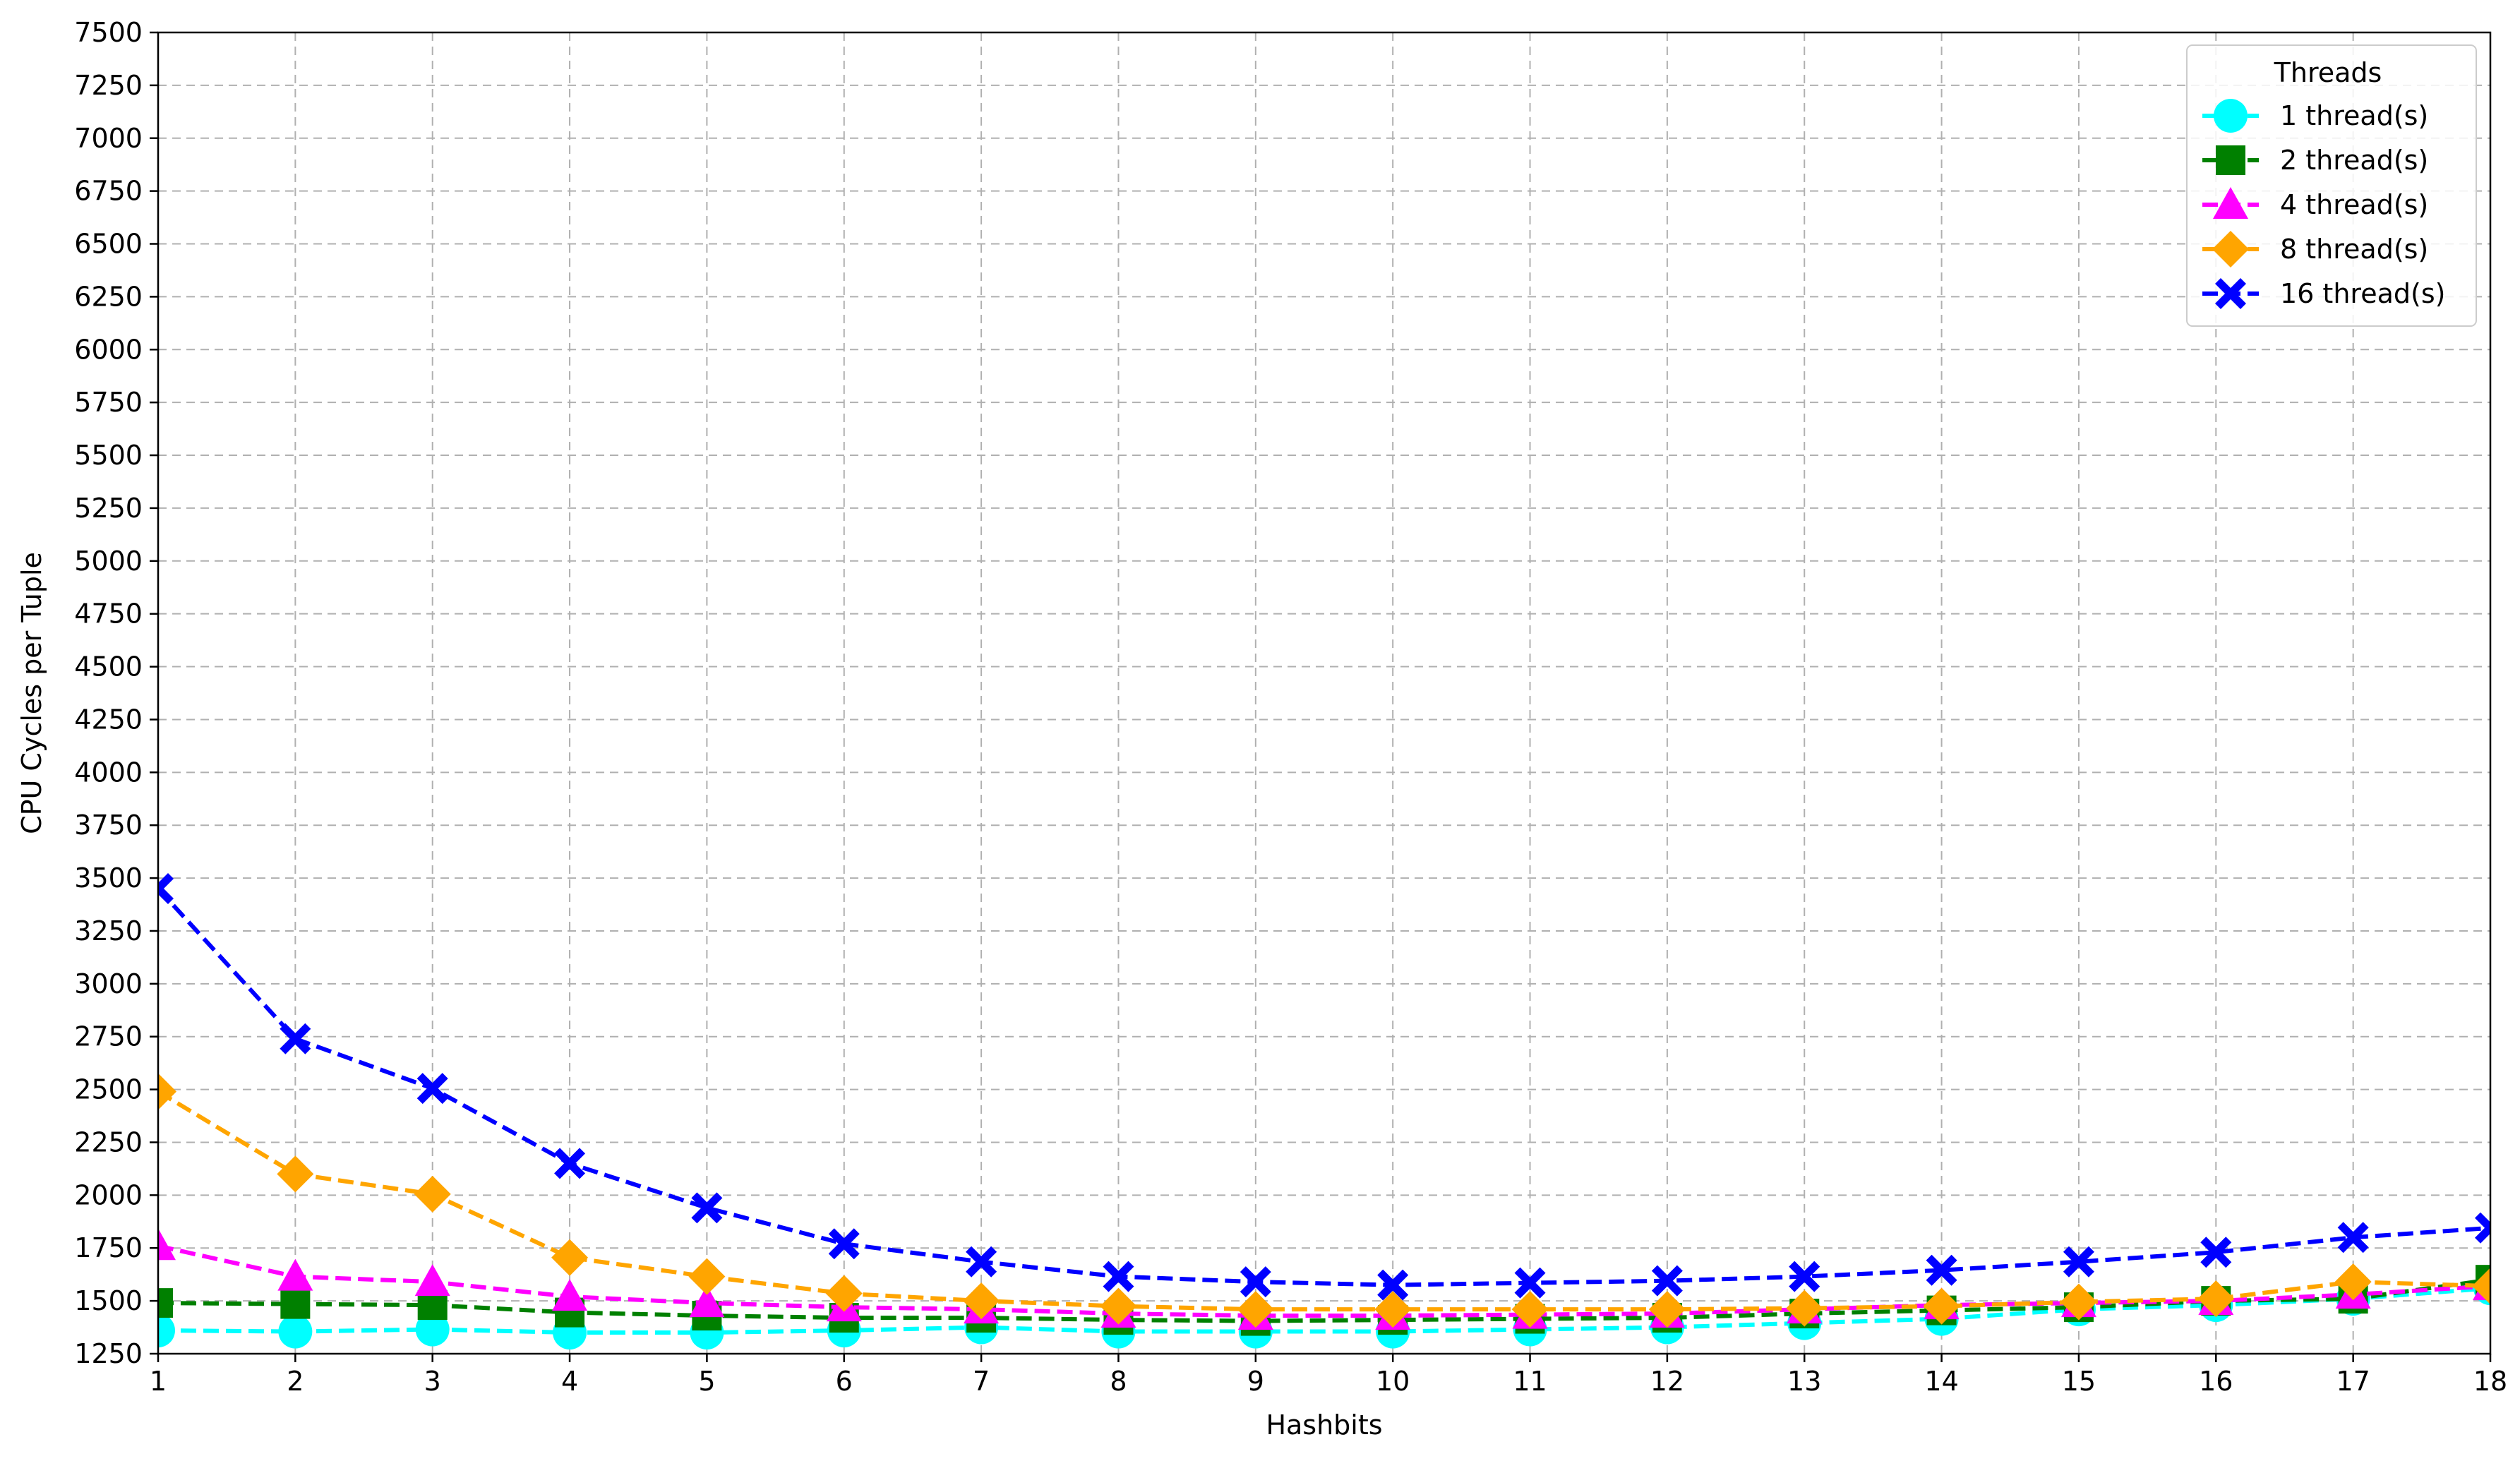 This screenshot has width=2520, height=1461. What do you see at coordinates (109, 85) in the screenshot?
I see `y-tick-label: 7250` at bounding box center [109, 85].